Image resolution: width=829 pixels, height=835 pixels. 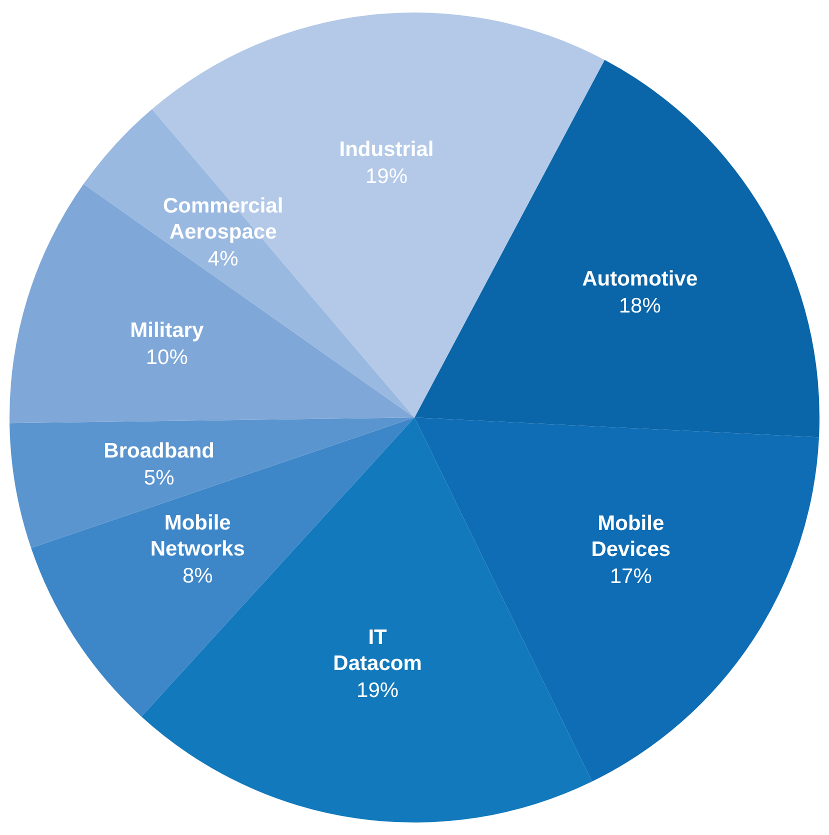 What do you see at coordinates (631, 576) in the screenshot?
I see `data-label: 17%` at bounding box center [631, 576].